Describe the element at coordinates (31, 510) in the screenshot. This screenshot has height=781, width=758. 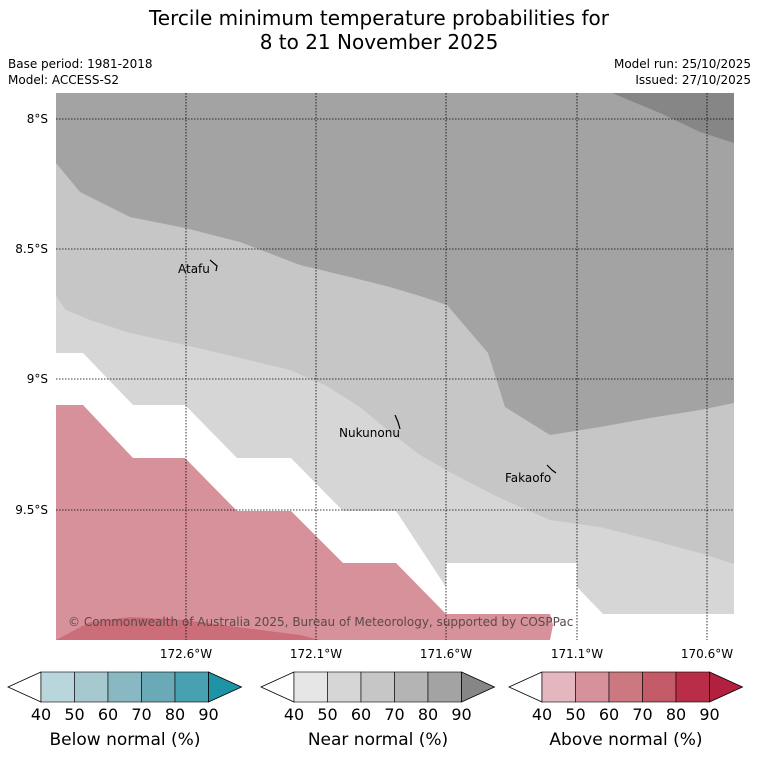
I see `lat-label-9-5s: 9.5°S` at that location.